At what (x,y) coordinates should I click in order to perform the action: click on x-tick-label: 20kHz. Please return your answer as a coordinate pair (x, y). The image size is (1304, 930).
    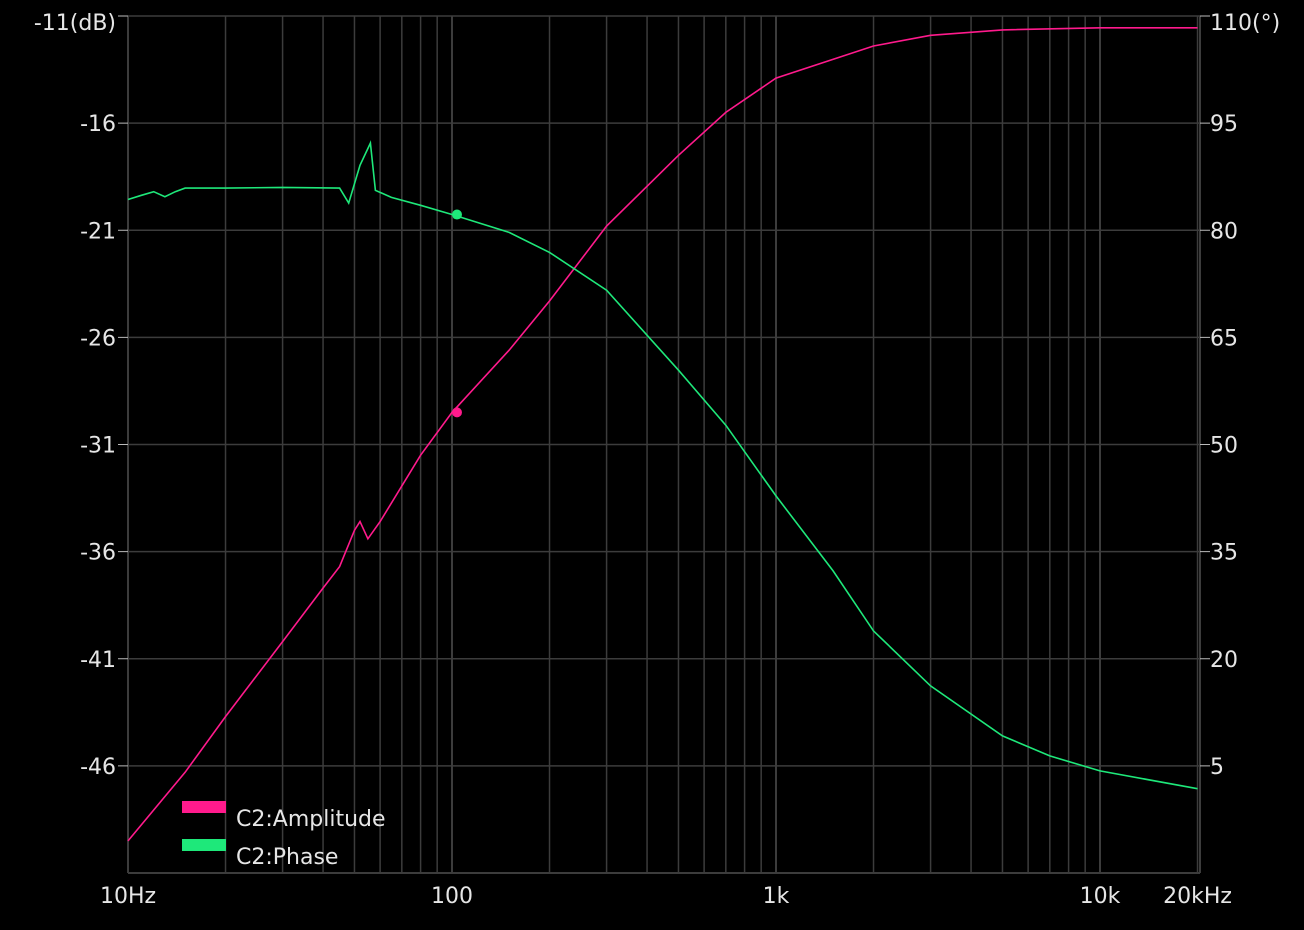
    Looking at the image, I should click on (1197, 896).